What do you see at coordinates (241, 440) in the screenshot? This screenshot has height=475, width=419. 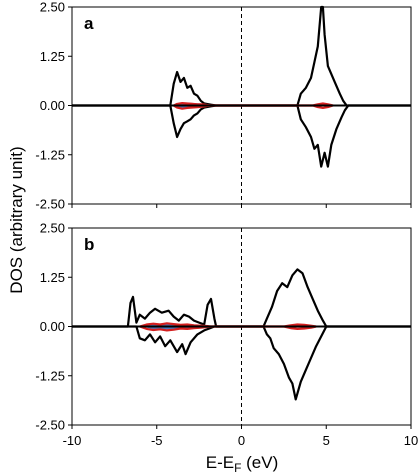 I see `x-tick-label: 0` at bounding box center [241, 440].